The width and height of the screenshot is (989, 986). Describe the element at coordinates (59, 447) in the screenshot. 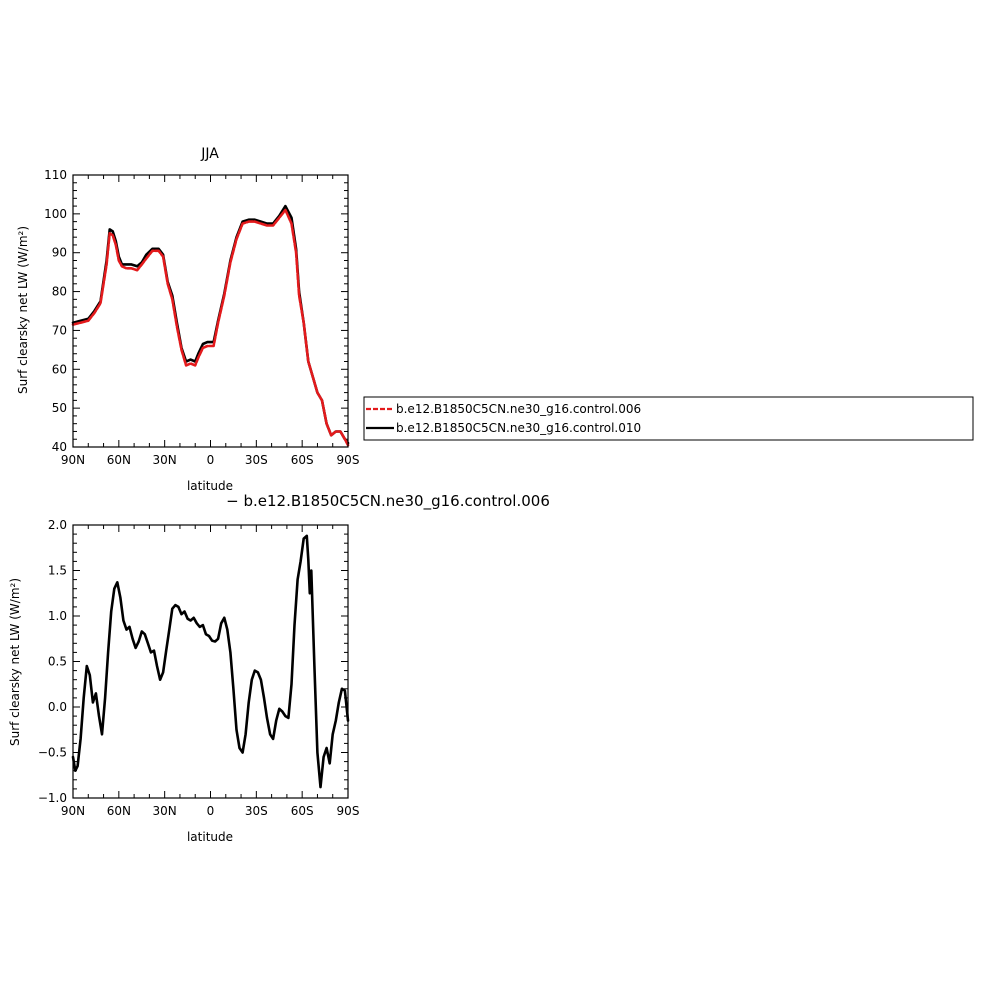

I see `top-ytick-label: 40` at that location.